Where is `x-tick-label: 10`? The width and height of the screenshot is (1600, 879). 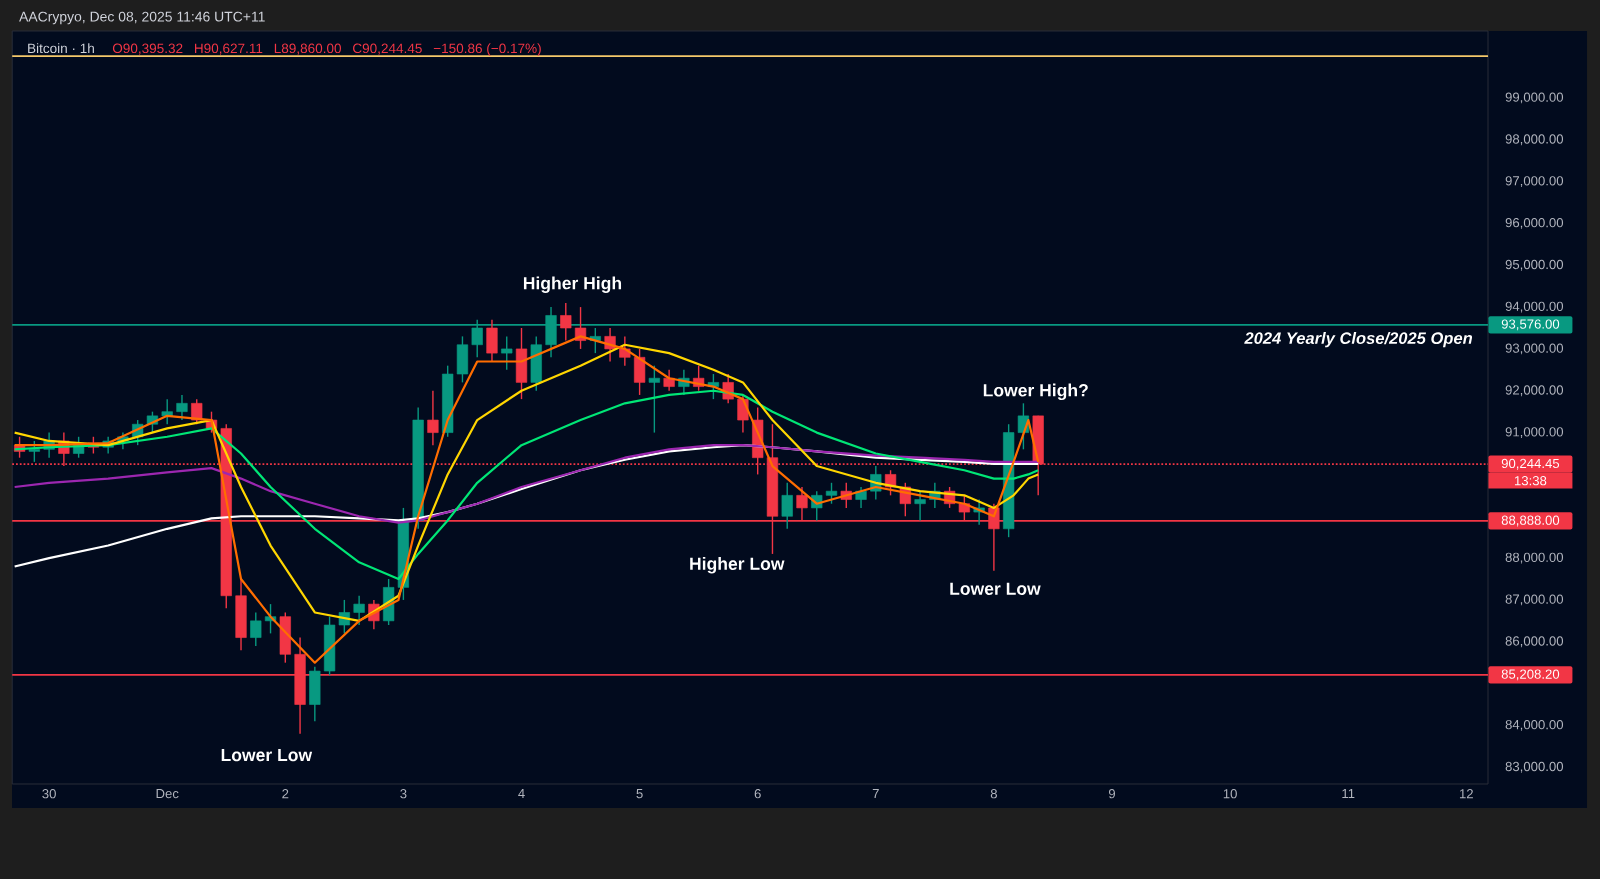 x-tick-label: 10 is located at coordinates (1230, 794).